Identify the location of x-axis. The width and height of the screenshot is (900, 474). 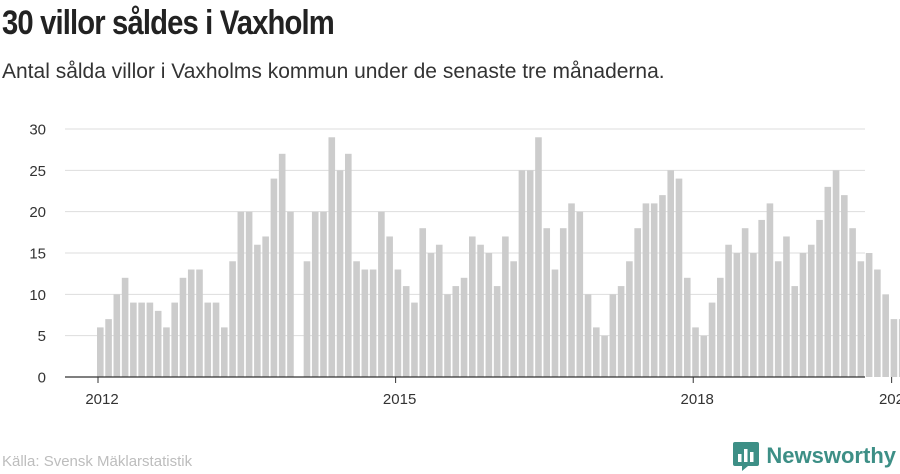
(479, 379).